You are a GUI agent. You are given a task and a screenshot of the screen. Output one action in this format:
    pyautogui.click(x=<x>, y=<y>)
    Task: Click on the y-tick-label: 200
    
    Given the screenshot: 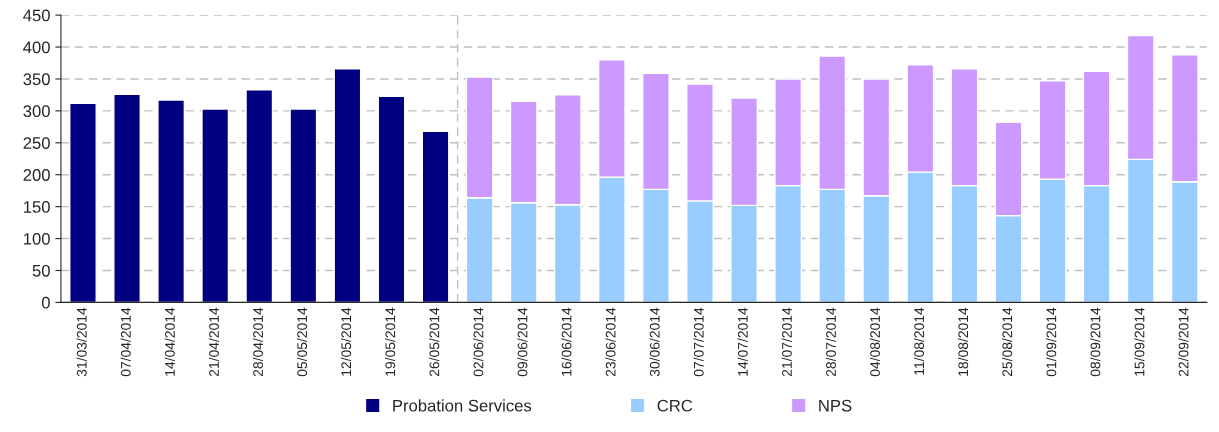 What is the action you would take?
    pyautogui.click(x=36, y=175)
    